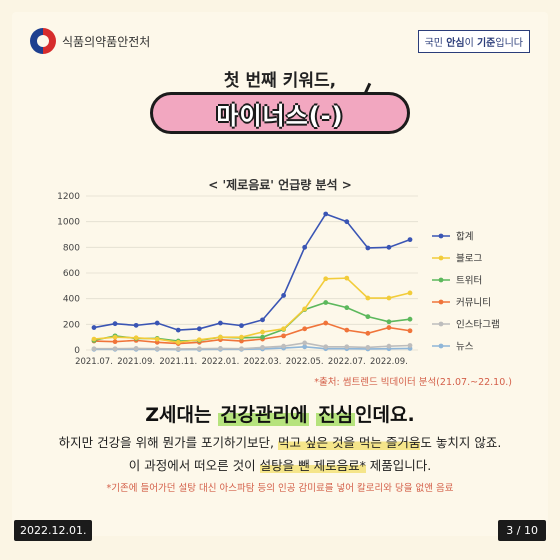  What do you see at coordinates (168, 442) in the screenshot?
I see `body-1-pre: 하지만 건강을 위해 뭔가를 포기하기보단,` at bounding box center [168, 442].